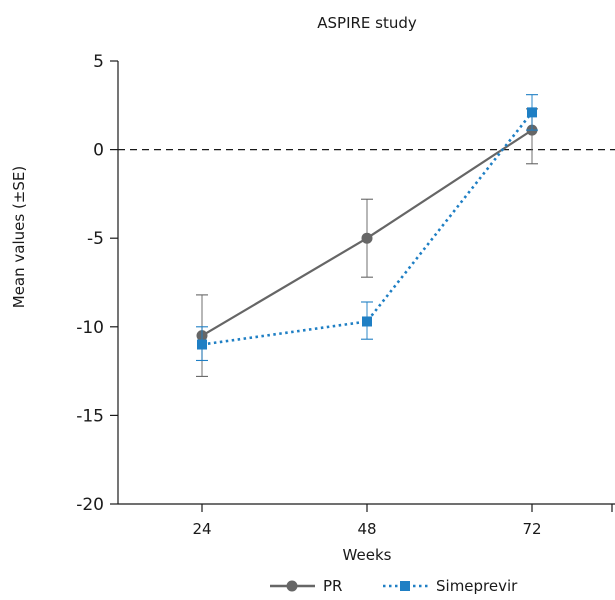 The height and width of the screenshot is (600, 615). What do you see at coordinates (332, 586) in the screenshot?
I see `legend-label: PR` at bounding box center [332, 586].